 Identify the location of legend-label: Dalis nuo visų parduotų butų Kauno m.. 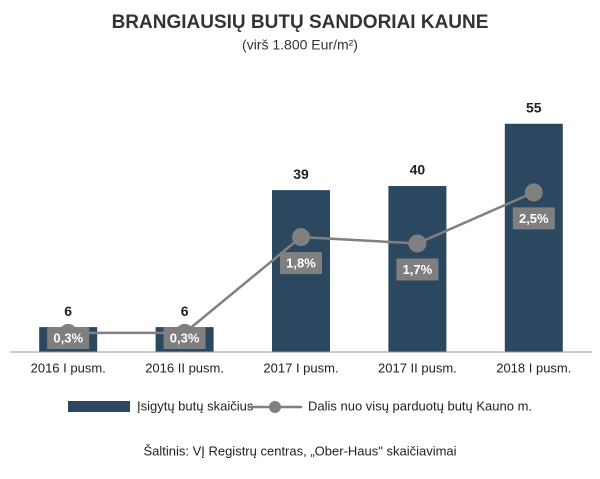
(420, 405).